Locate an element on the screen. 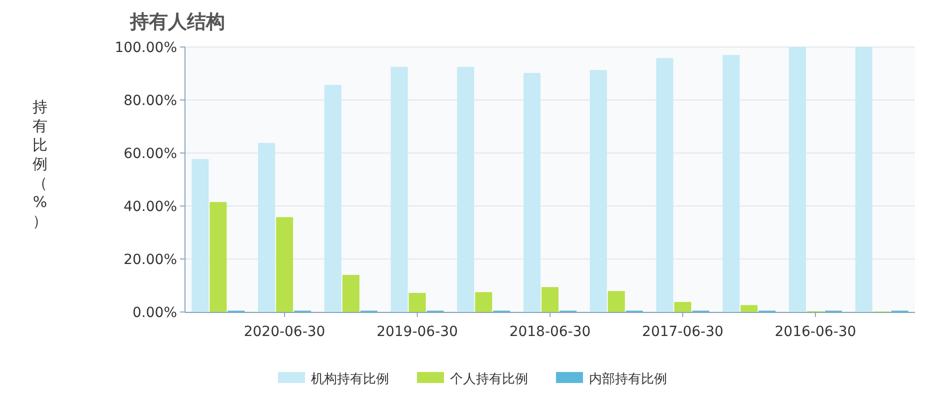 Image resolution: width=940 pixels, height=400 pixels. x-tick-label: 2020-06-30 is located at coordinates (285, 332).